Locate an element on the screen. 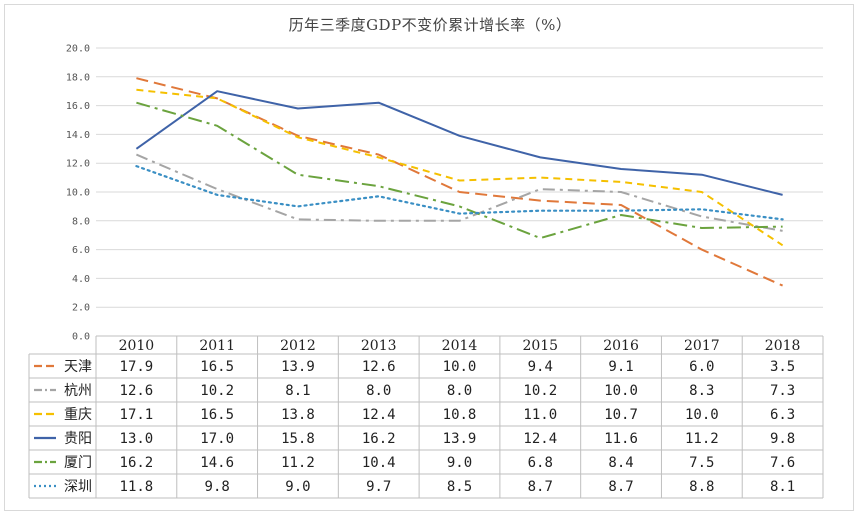  data-label: 10.4 is located at coordinates (379, 463).